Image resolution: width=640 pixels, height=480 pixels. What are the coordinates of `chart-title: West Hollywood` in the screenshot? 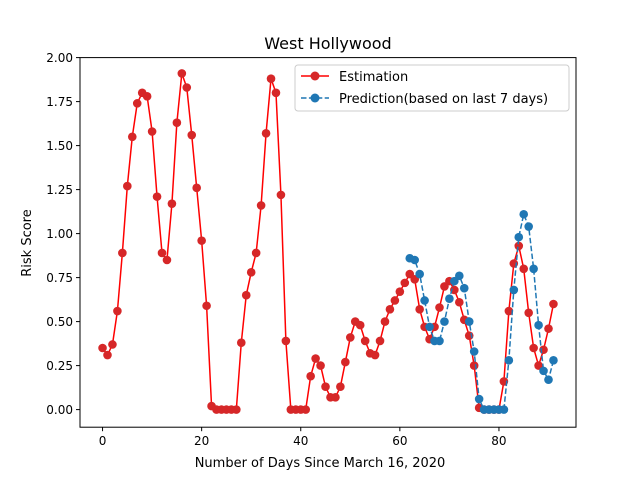 It's located at (327, 43).